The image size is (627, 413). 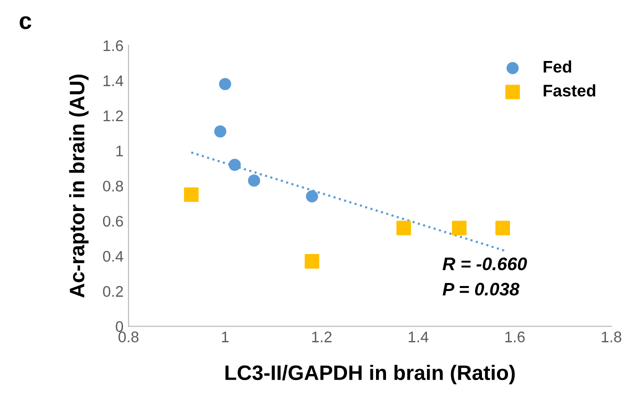 I want to click on x-tick-label: 1.4, so click(x=418, y=337).